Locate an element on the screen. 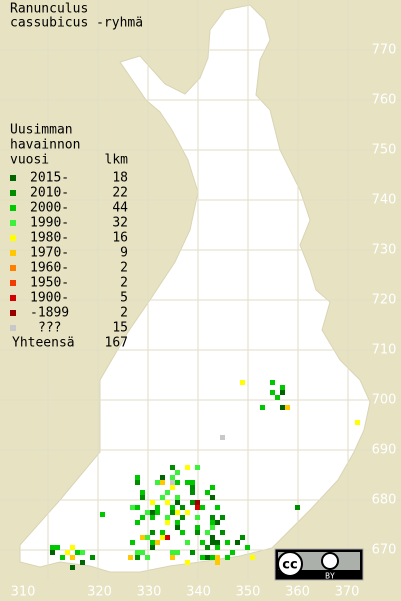  grid-label-x: 360 is located at coordinates (297, 592).